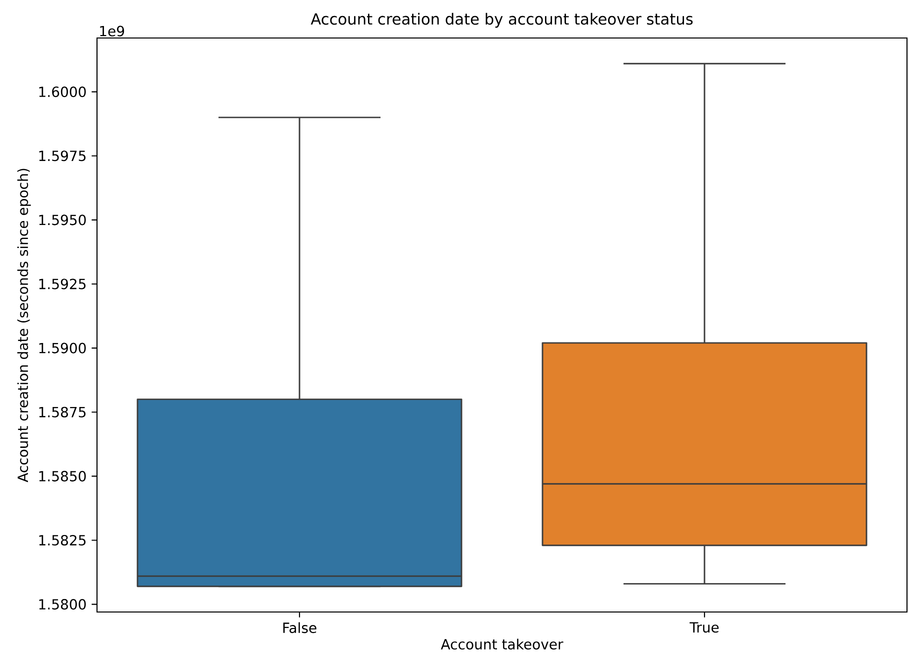 This screenshot has width=909, height=666. Describe the element at coordinates (299, 628) in the screenshot. I see `x-tick-label: False` at that location.